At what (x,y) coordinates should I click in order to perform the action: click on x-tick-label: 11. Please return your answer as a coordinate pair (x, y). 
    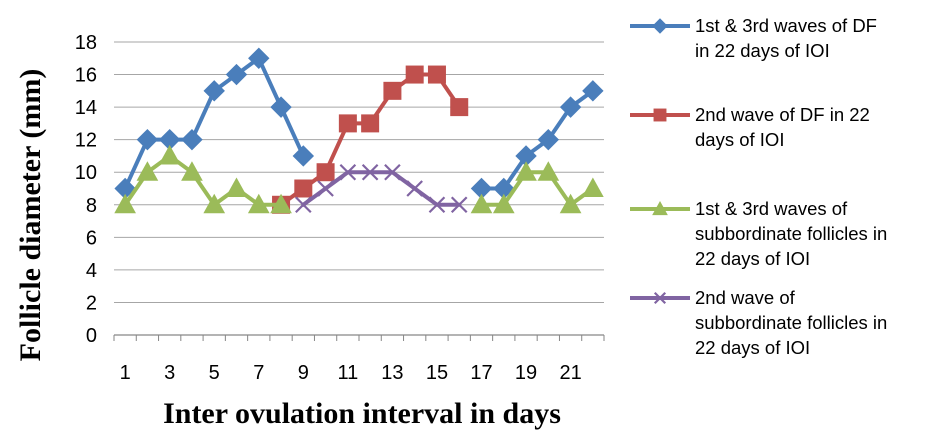
    Looking at the image, I should click on (347, 373).